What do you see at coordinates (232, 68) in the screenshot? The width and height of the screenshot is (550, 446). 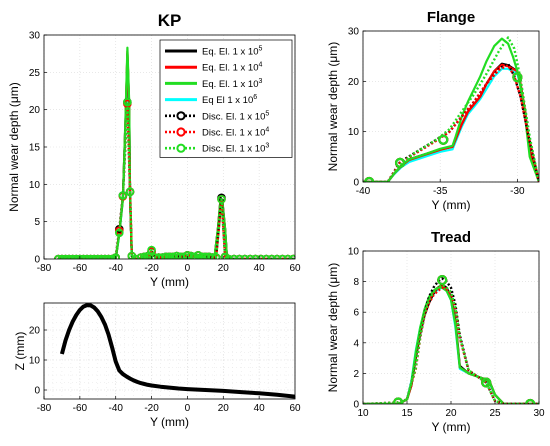 I see `legend-label-1: Eq. El. 1 x 104` at bounding box center [232, 68].